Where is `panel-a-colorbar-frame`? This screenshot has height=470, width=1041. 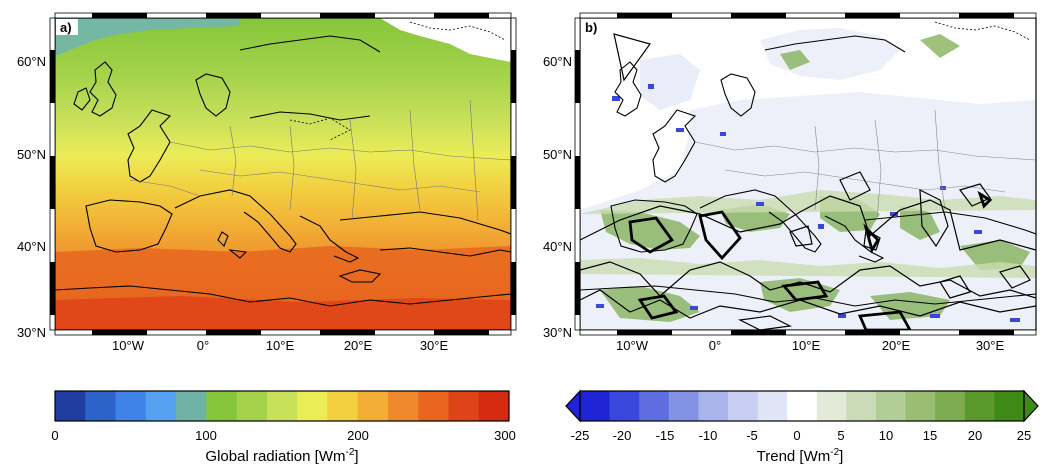 panel-a-colorbar-frame is located at coordinates (282, 406).